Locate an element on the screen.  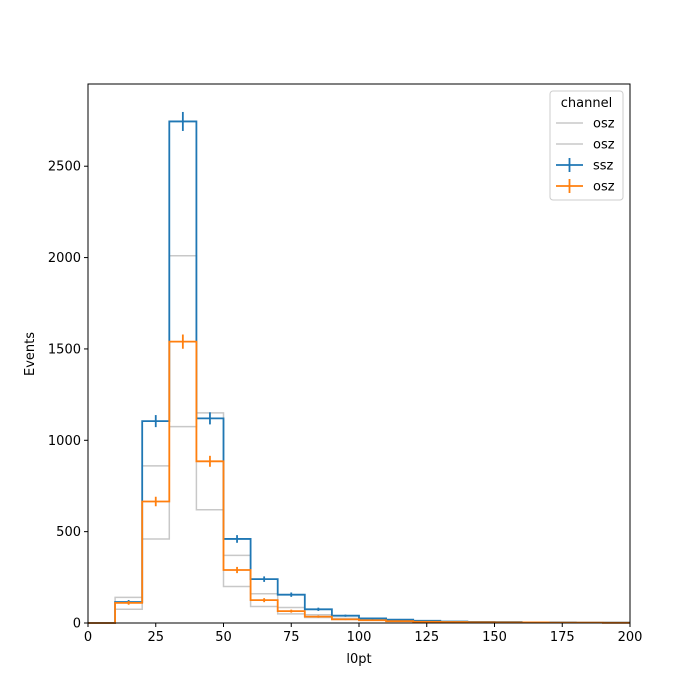
x-tick-label: 25 is located at coordinates (155, 637).